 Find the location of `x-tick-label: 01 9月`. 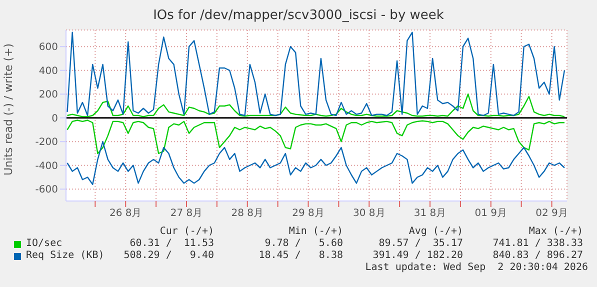

x-tick-label: 01 9月 is located at coordinates (491, 214).